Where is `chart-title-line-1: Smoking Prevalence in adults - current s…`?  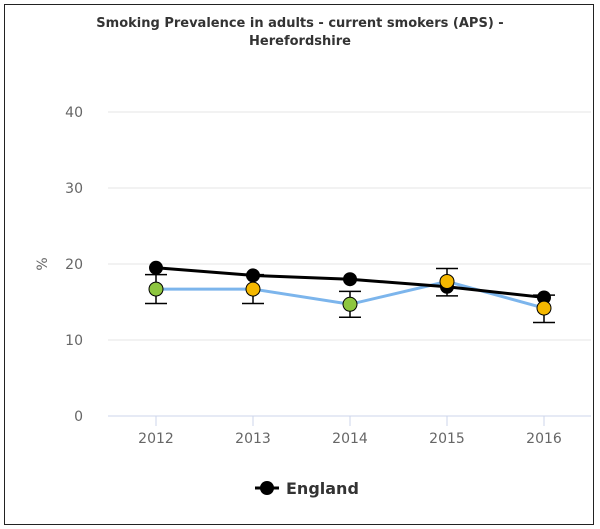 chart-title-line-1: Smoking Prevalence in adults - current s… is located at coordinates (300, 23).